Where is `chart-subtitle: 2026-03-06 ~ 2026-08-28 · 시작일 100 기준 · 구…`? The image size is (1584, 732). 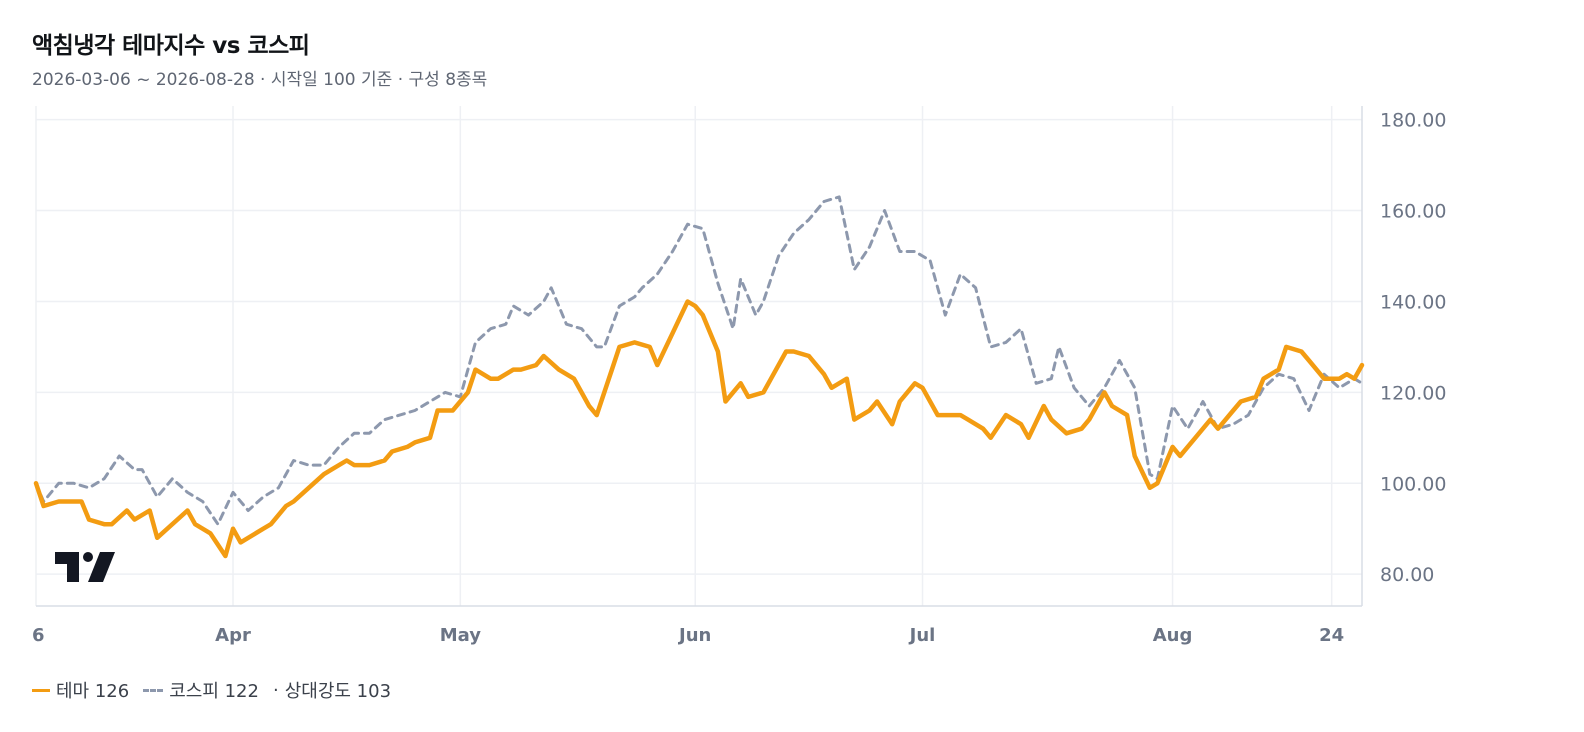 chart-subtitle: 2026-03-06 ~ 2026-08-28 · 시작일 100 기준 · 구… is located at coordinates (260, 80).